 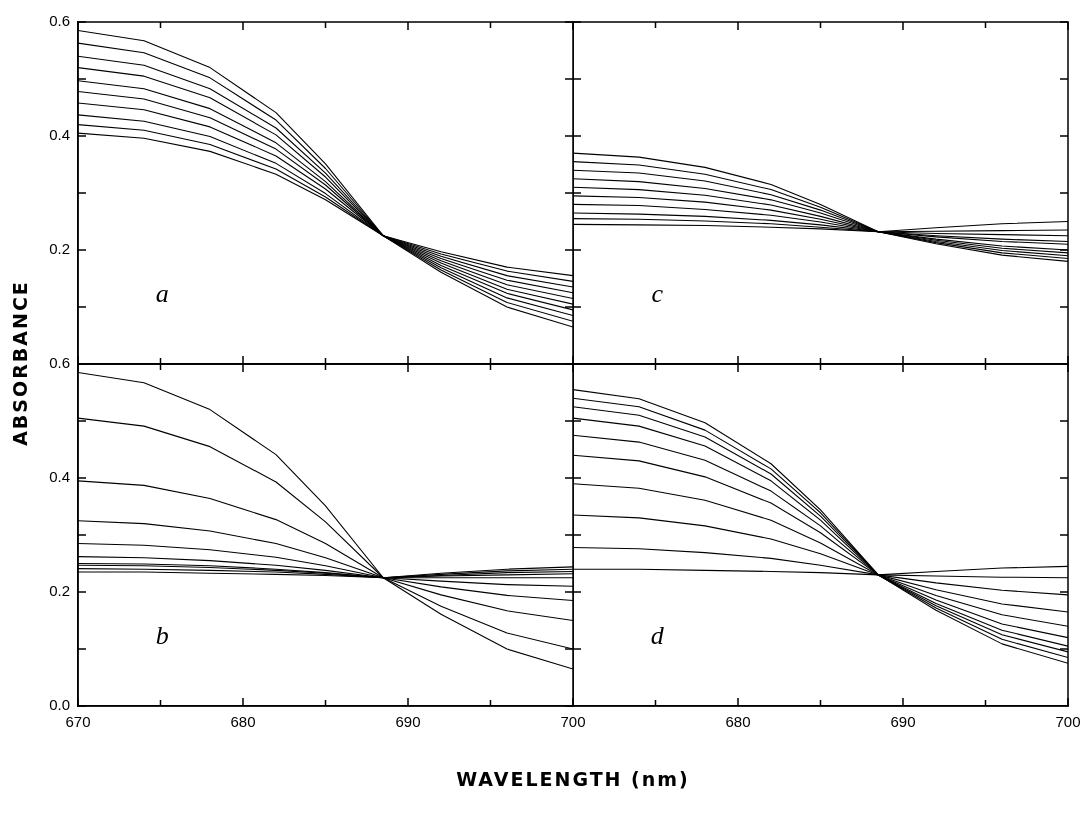 I want to click on annotation: d, so click(x=657, y=636).